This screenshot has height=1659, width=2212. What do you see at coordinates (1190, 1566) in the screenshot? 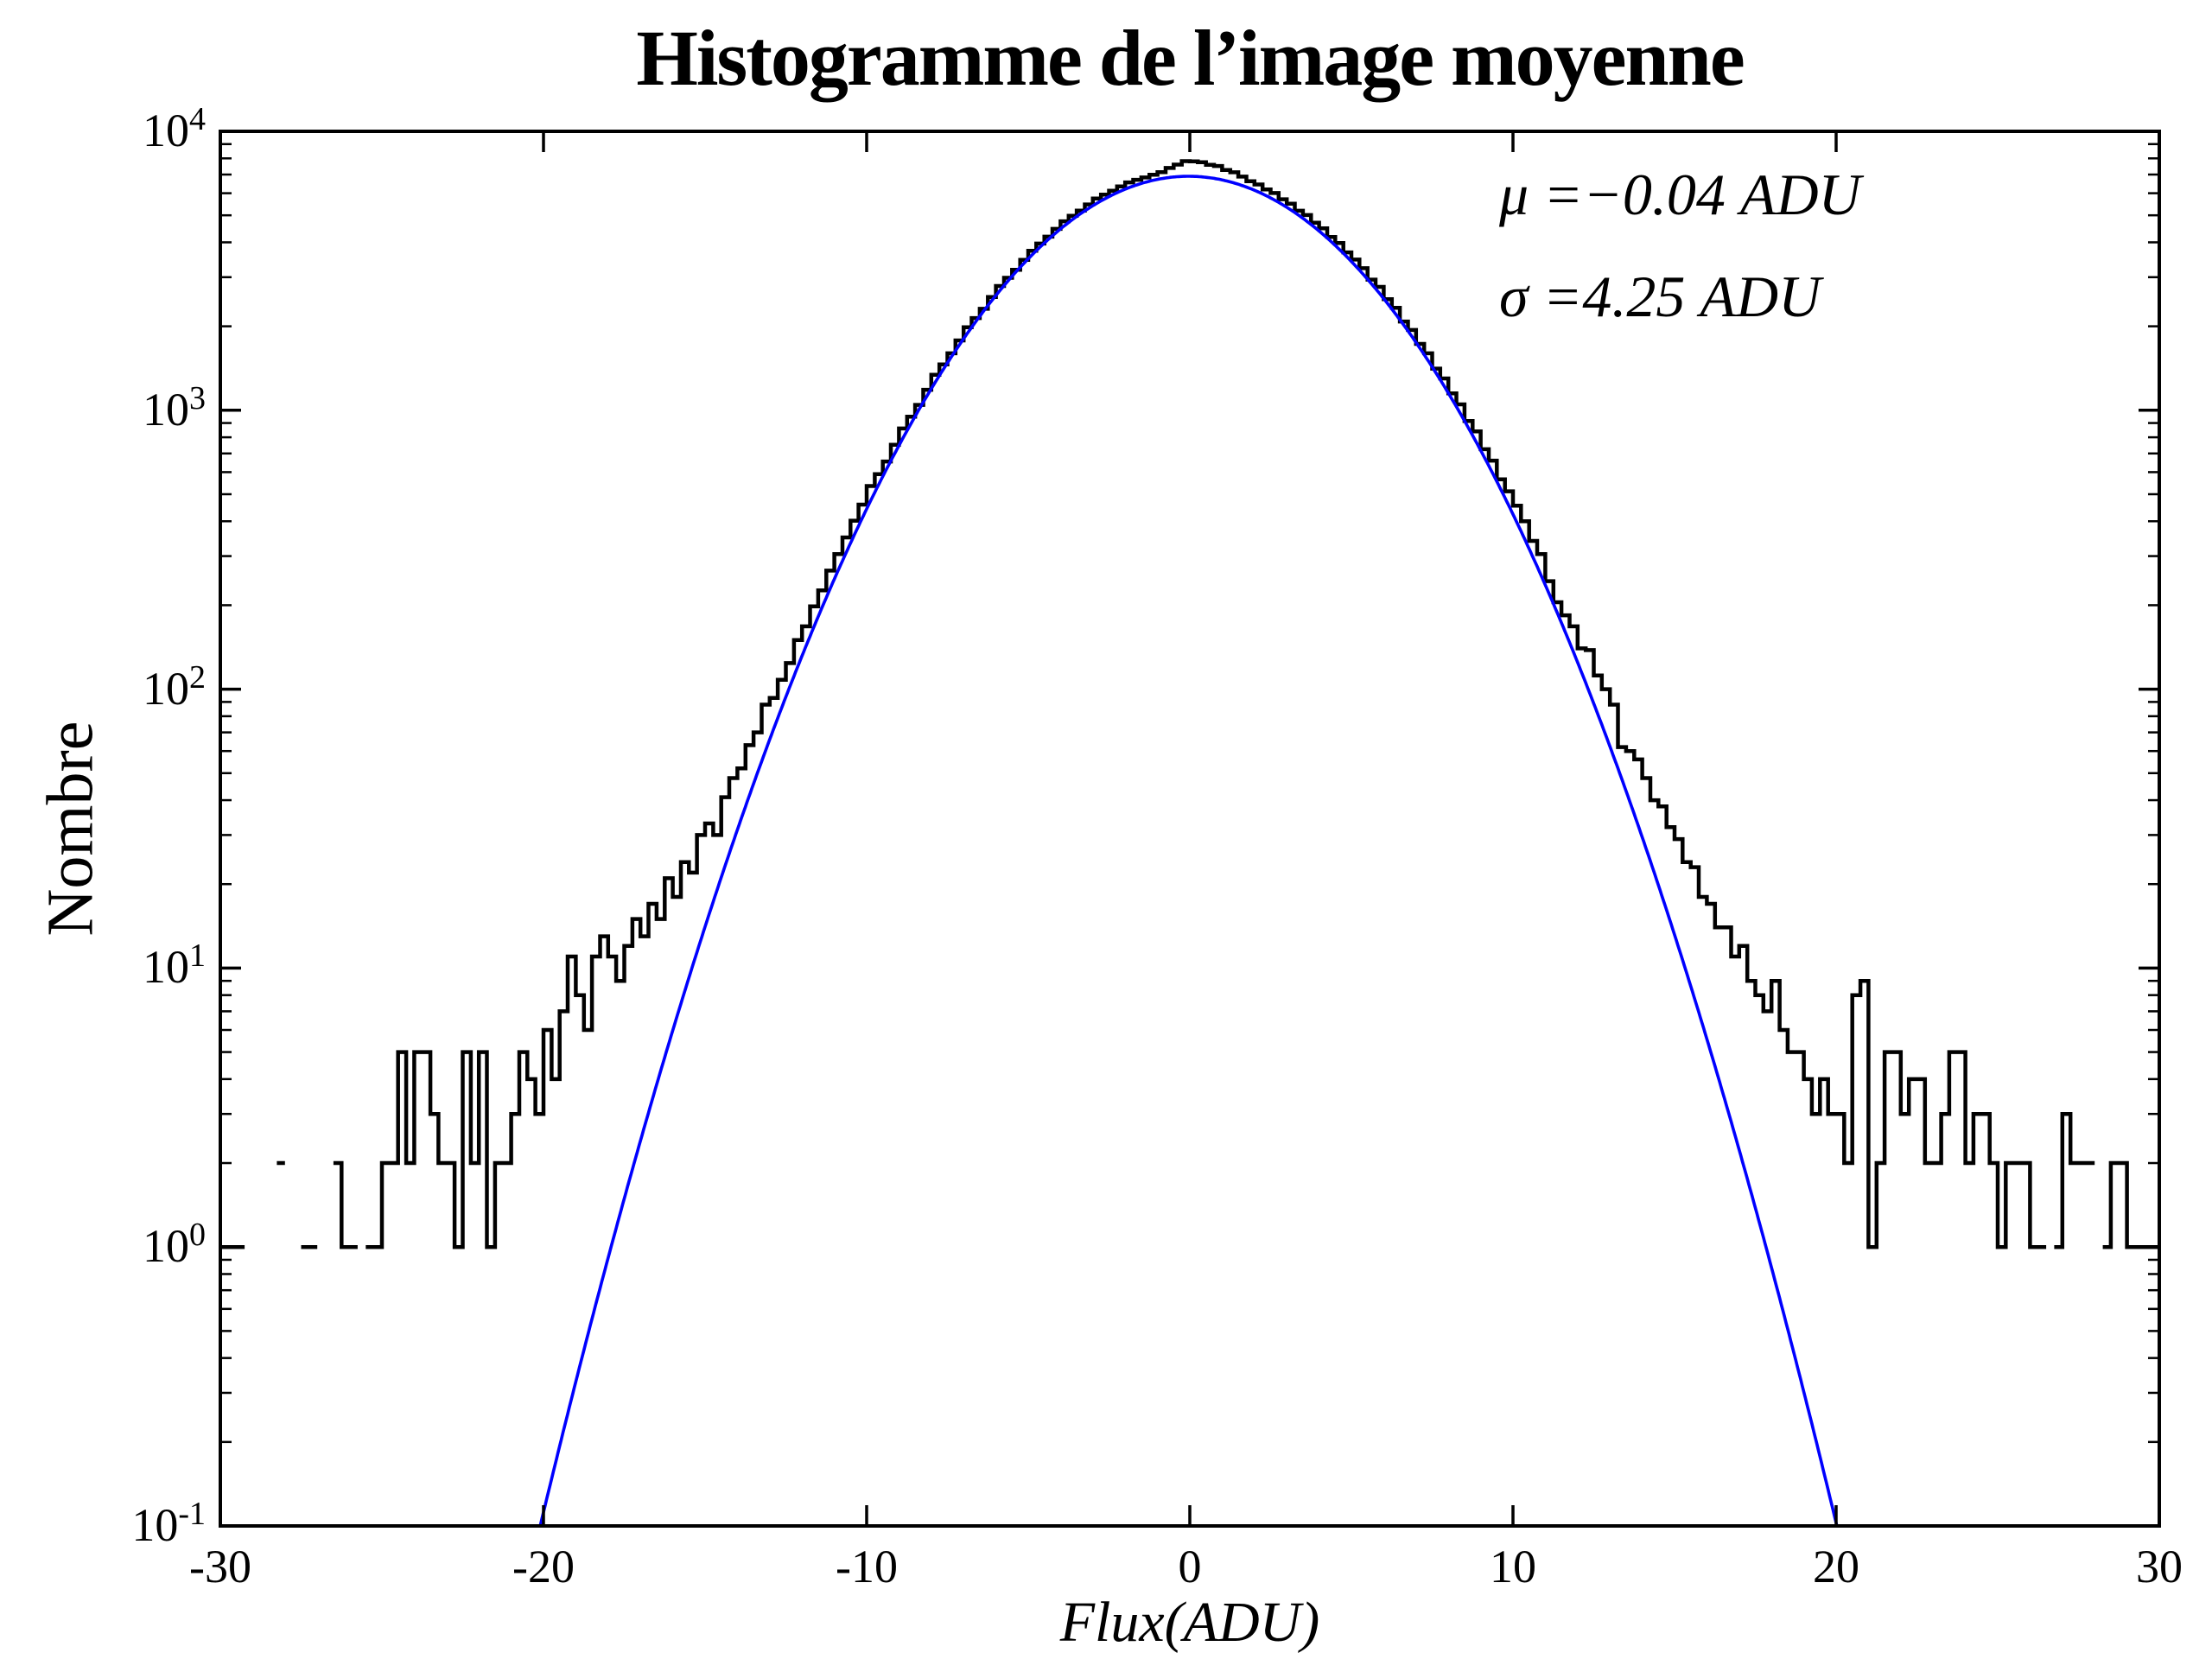
I see `x-tick-label: 0` at bounding box center [1190, 1566].